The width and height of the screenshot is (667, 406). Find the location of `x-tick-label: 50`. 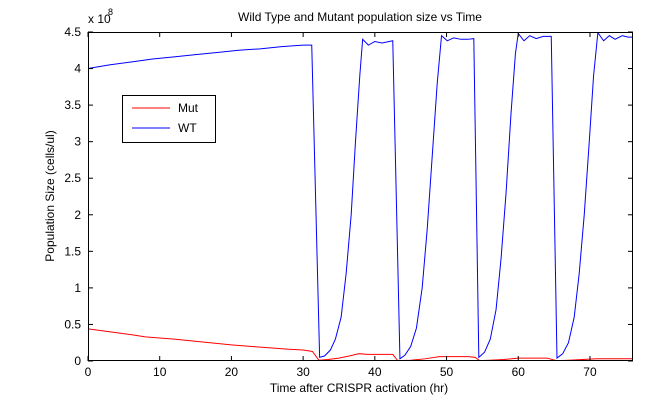

x-tick-label: 50 is located at coordinates (447, 372).